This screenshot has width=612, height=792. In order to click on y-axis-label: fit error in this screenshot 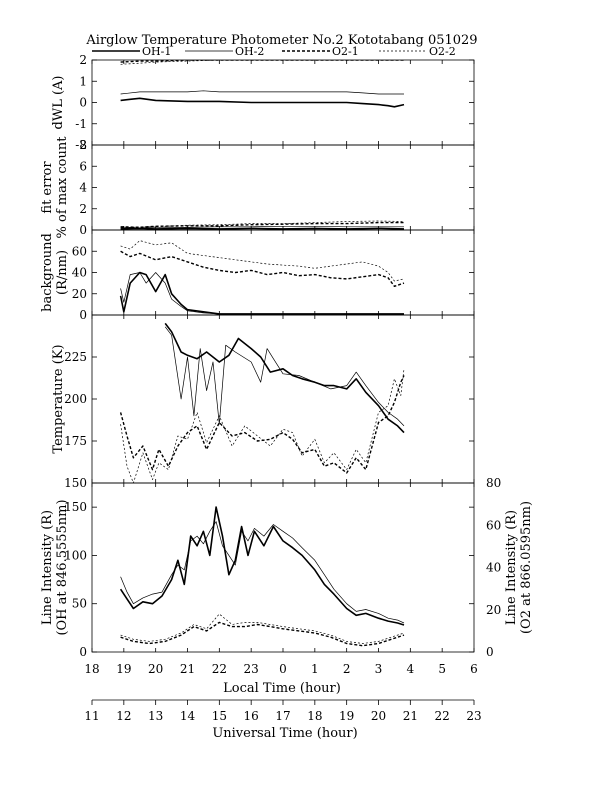, I will do `click(47, 187)`.